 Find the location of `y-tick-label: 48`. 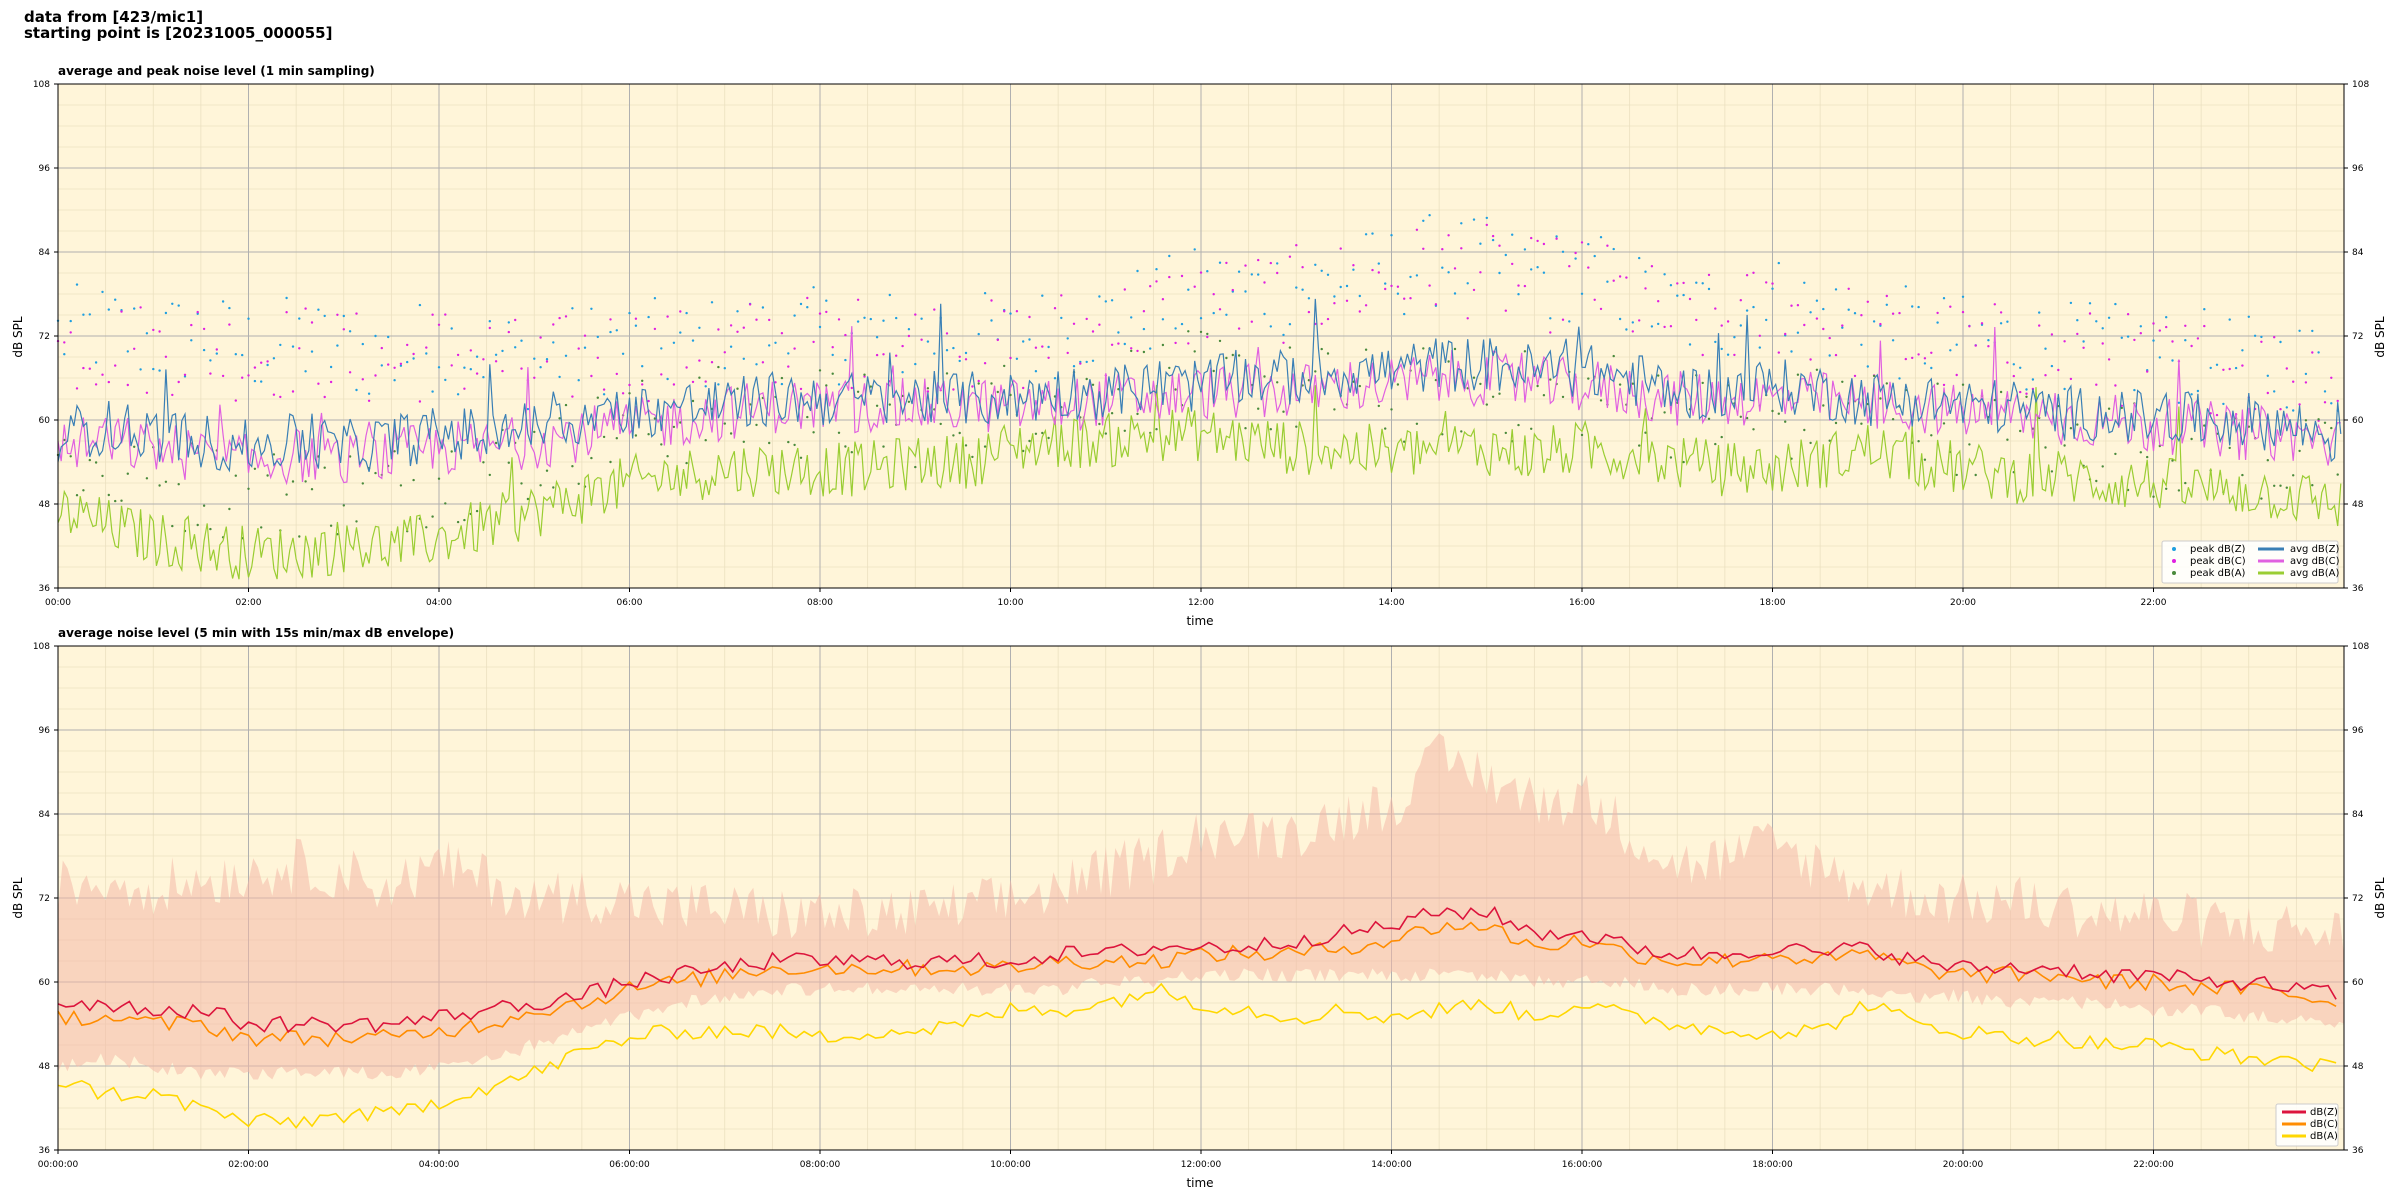

y-tick-label: 48 is located at coordinates (45, 1067).